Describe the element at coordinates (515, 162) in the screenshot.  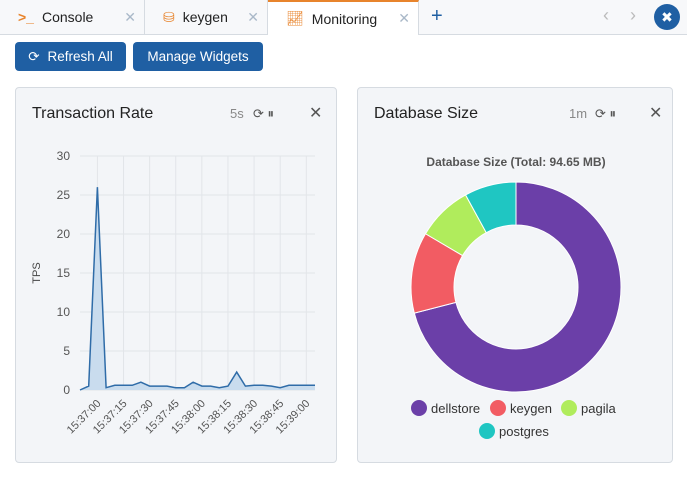
I see `chart-title: Database Size (Total: 94.65 MB)` at that location.